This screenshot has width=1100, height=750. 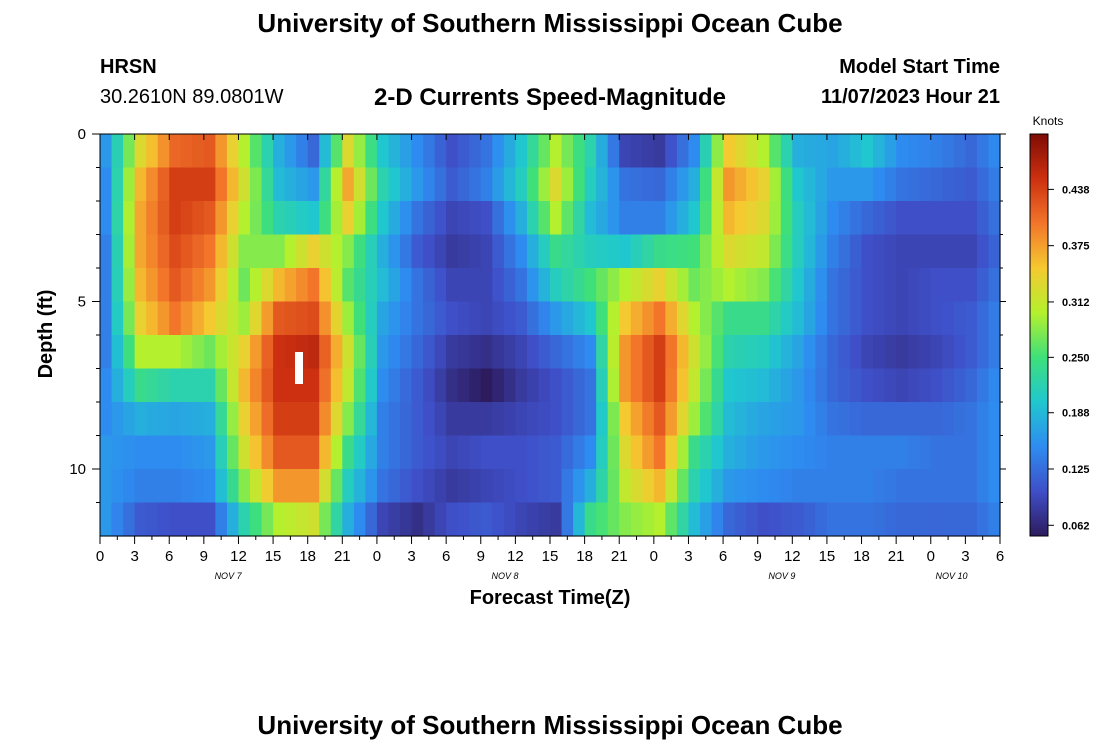 What do you see at coordinates (896, 556) in the screenshot?
I see `x-tick-label: 21` at bounding box center [896, 556].